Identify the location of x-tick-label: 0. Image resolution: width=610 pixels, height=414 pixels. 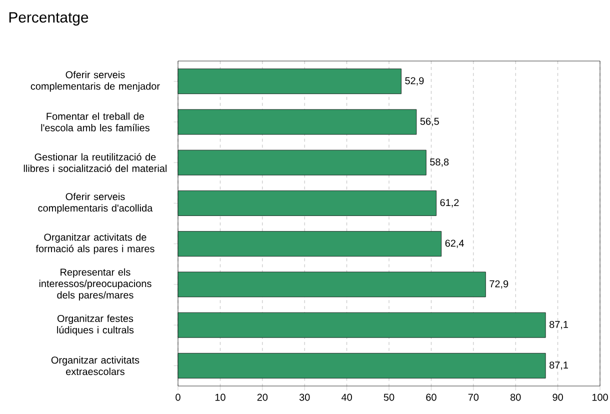
(178, 397).